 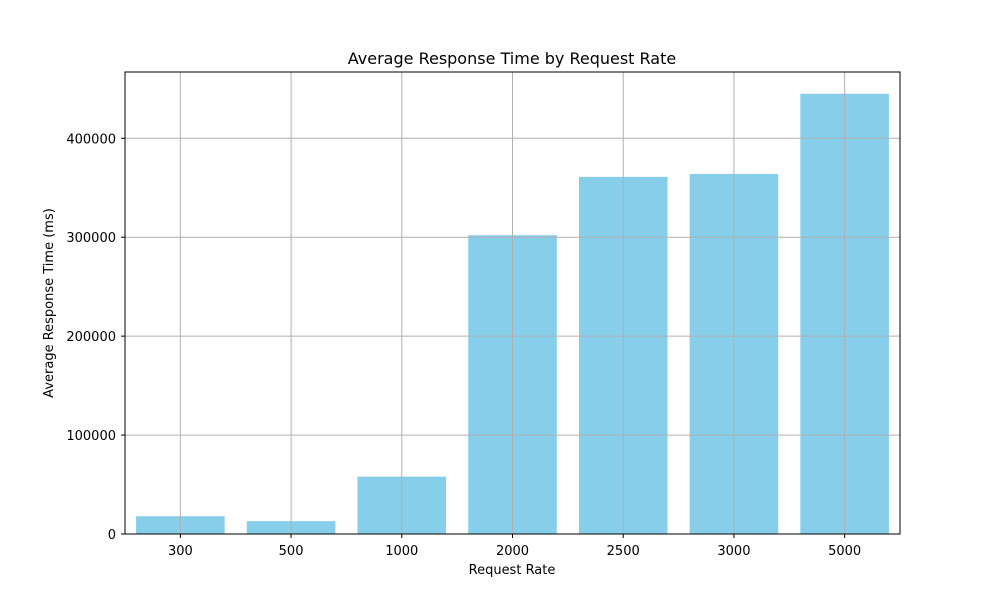 I want to click on x-axis-label: Request Rate, so click(x=512, y=570).